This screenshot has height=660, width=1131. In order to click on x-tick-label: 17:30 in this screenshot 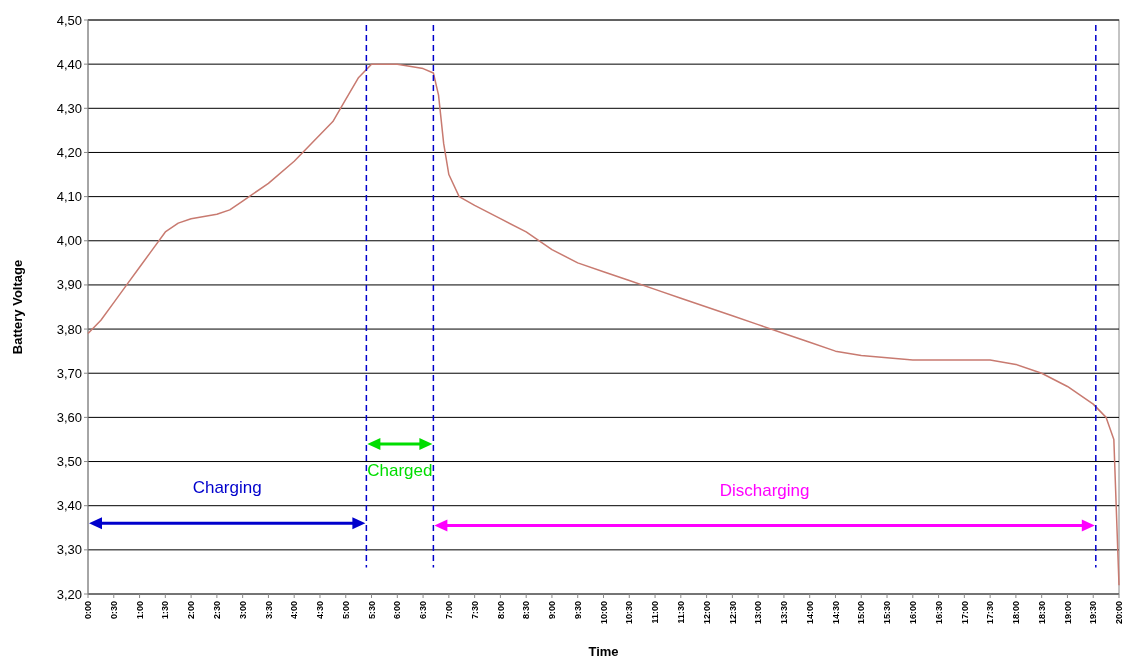, I will do `click(990, 613)`.